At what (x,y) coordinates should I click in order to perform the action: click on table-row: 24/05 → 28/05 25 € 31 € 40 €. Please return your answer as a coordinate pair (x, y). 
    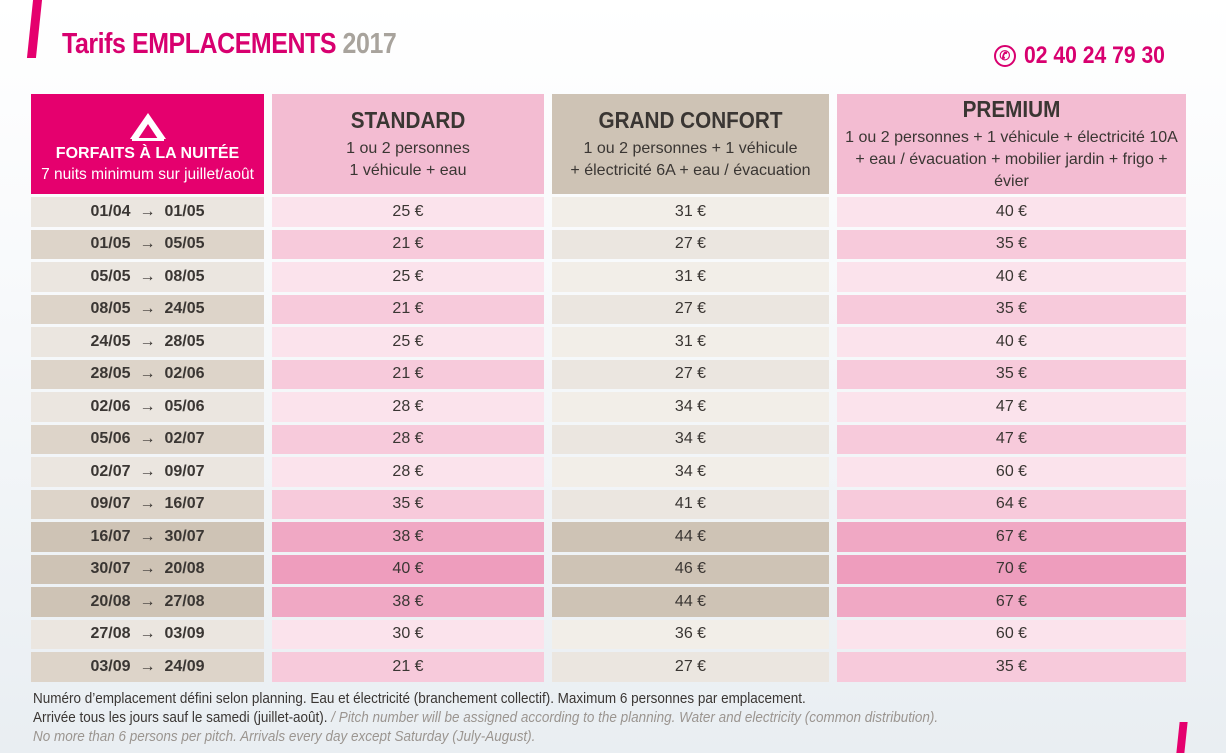
    Looking at the image, I should click on (608, 342).